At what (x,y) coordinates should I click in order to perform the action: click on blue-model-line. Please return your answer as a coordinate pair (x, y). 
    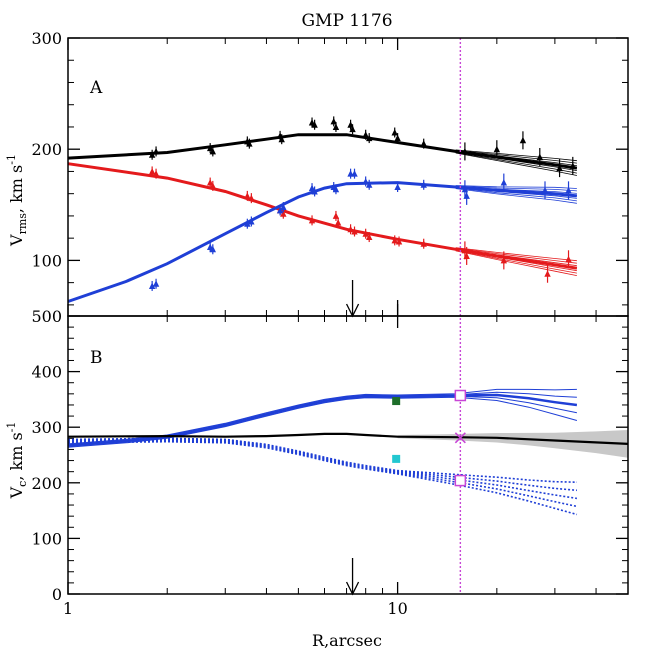
    Looking at the image, I should click on (322, 242).